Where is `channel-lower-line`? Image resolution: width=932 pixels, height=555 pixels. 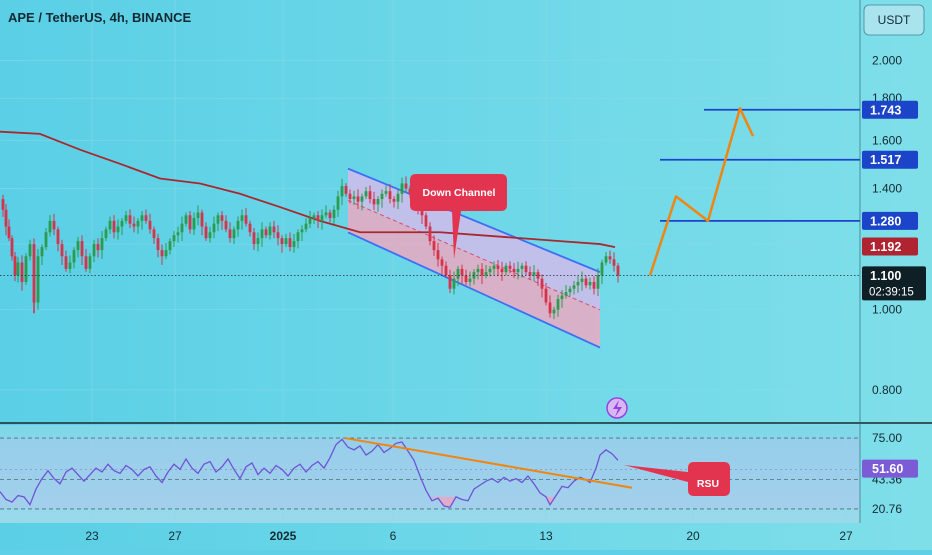
channel-lower-line is located at coordinates (474, 290).